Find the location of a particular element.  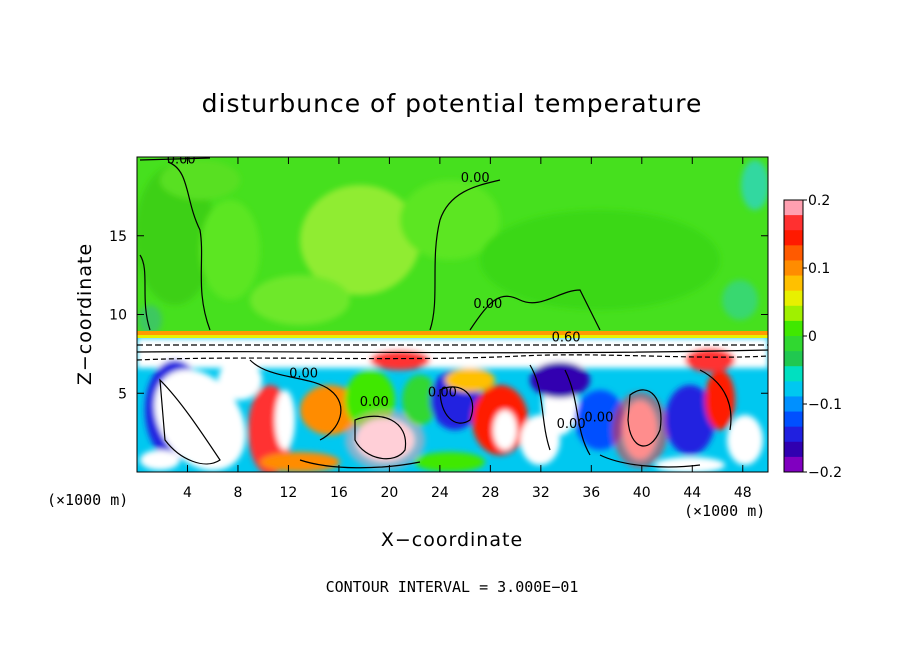

contour-label: 0.60 is located at coordinates (566, 337).